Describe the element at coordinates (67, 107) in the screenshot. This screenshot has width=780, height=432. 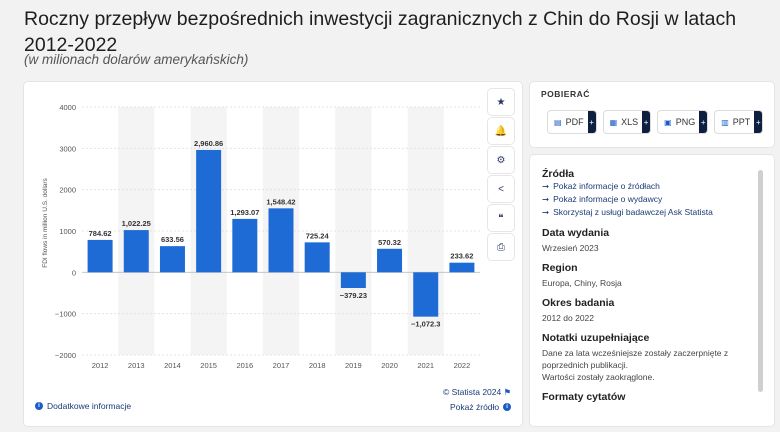
I see `y-tick-label: 4000` at that location.